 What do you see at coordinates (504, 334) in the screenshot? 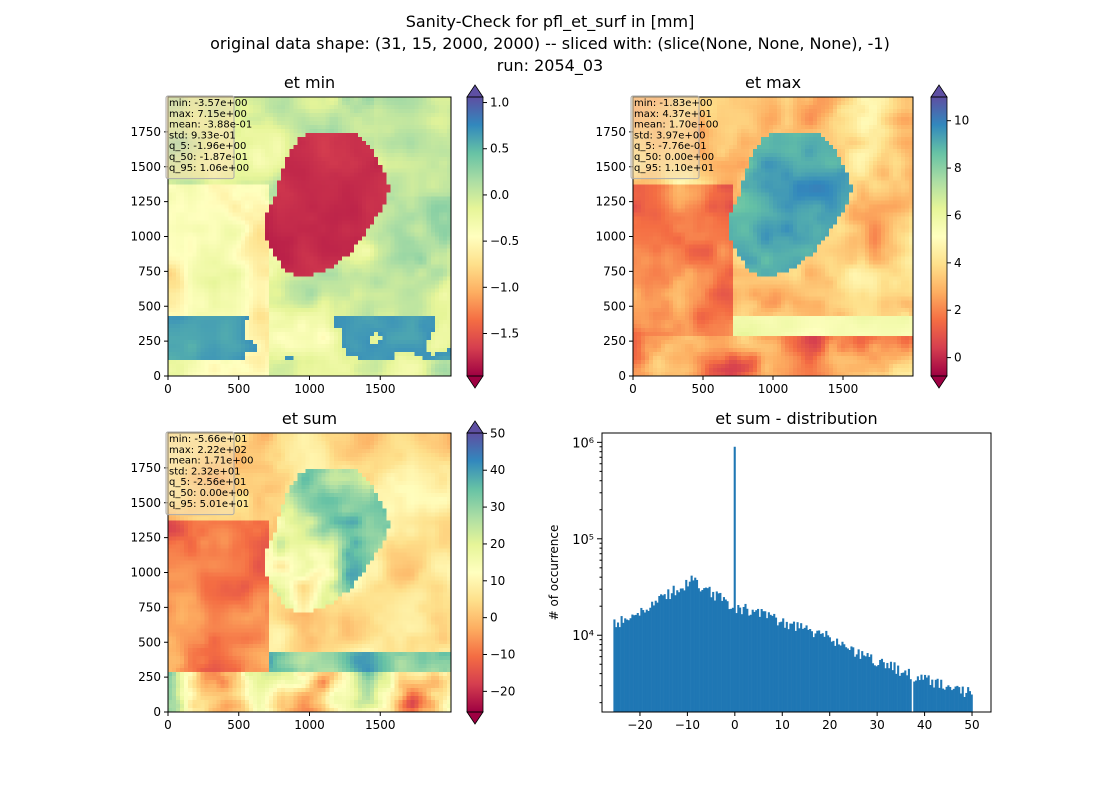
I see `colorbar-tick-label: −1.5` at bounding box center [504, 334].